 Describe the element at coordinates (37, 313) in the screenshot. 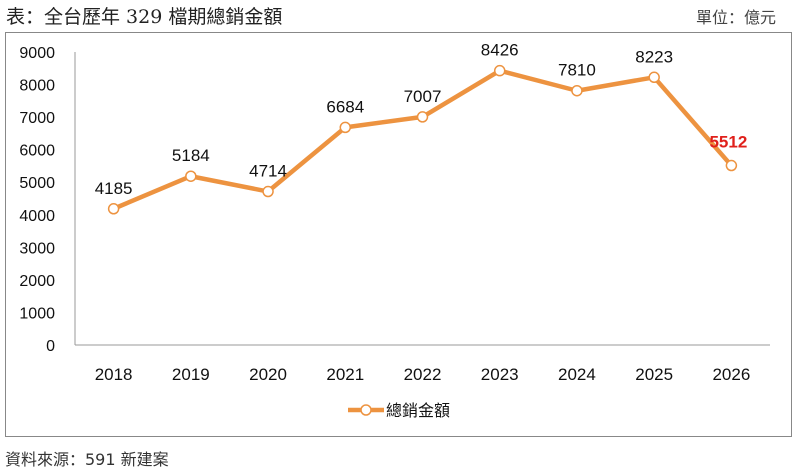

I see `y-tick-label: 1000` at that location.